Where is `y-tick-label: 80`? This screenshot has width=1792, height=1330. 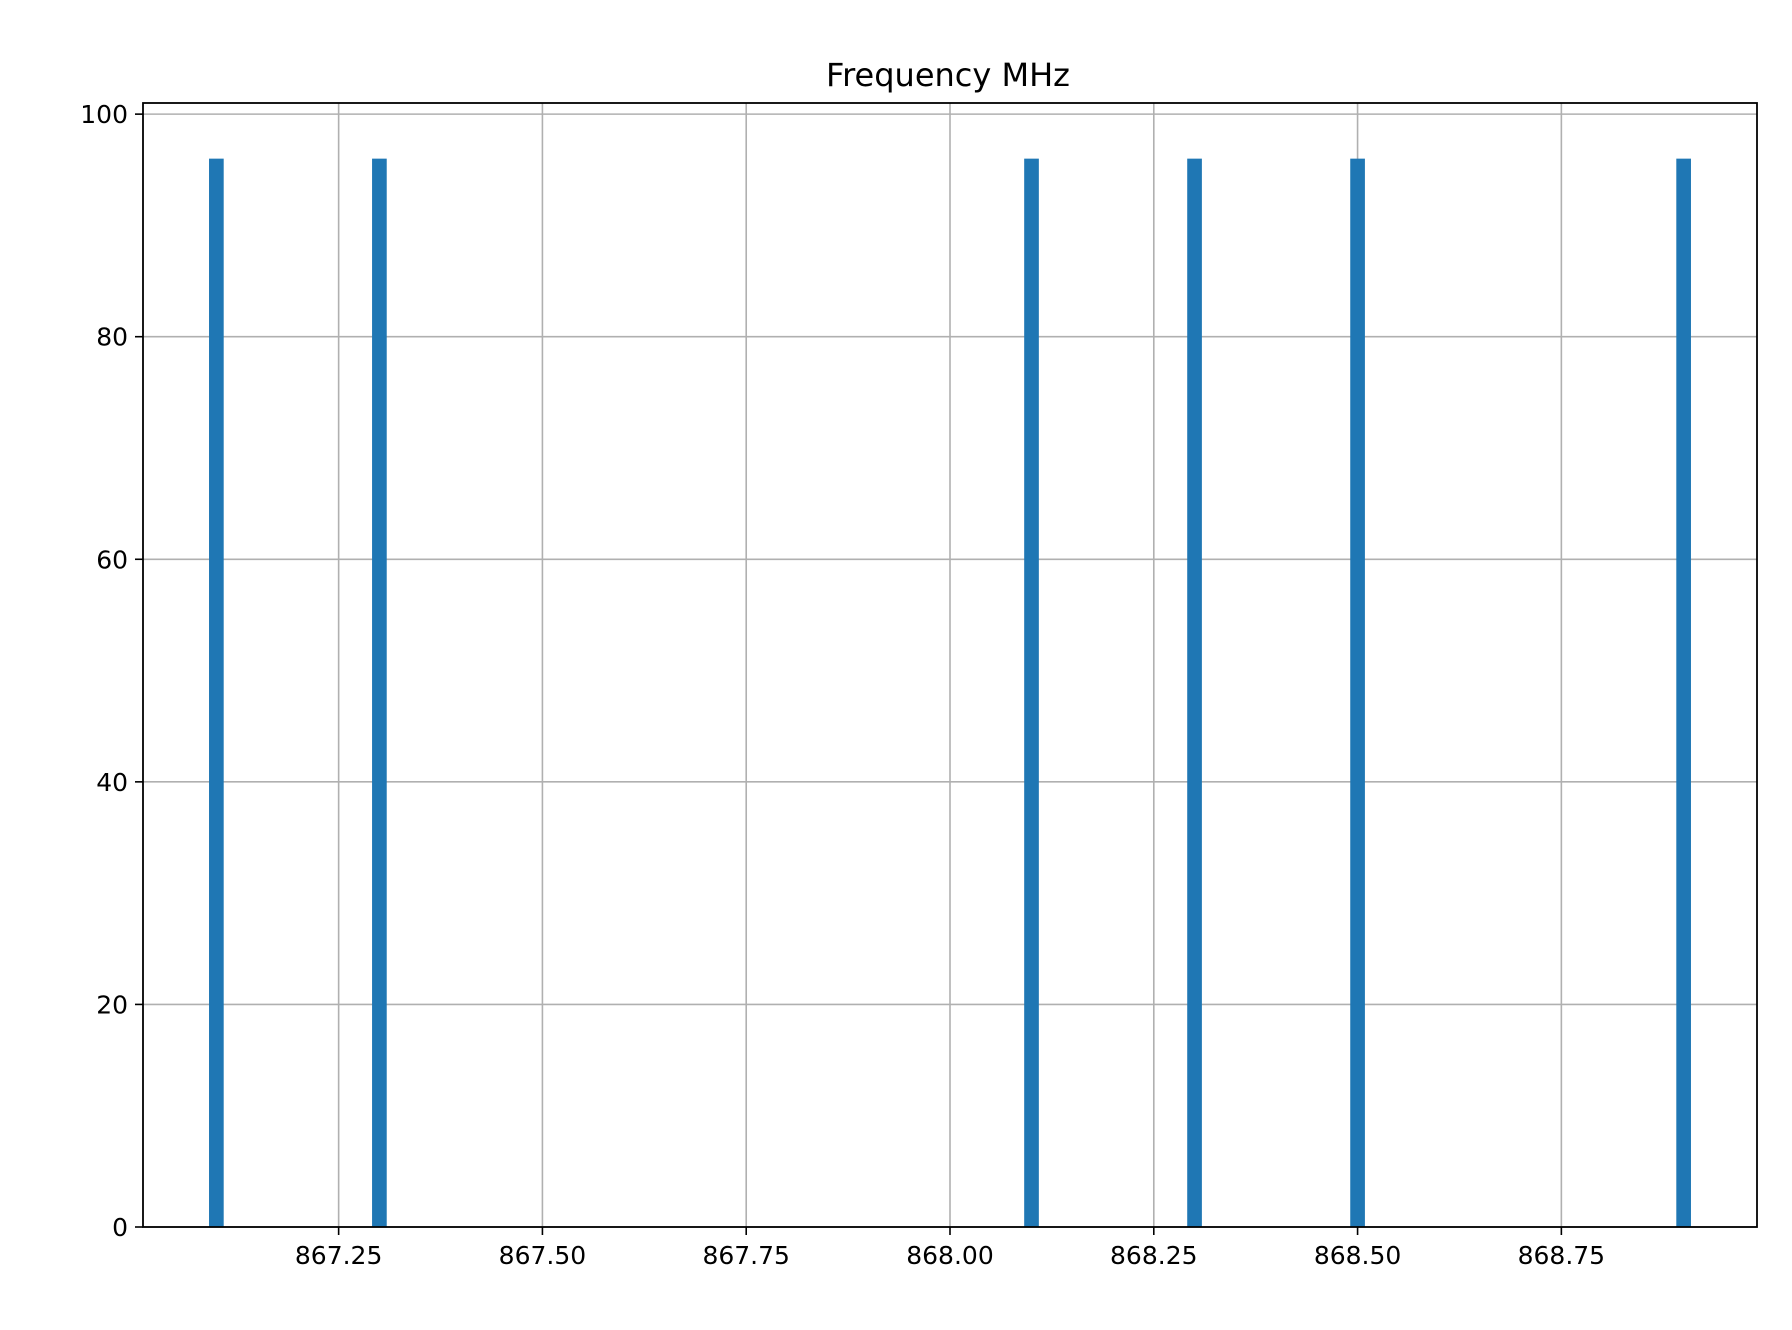
y-tick-label: 80 is located at coordinates (112, 337).